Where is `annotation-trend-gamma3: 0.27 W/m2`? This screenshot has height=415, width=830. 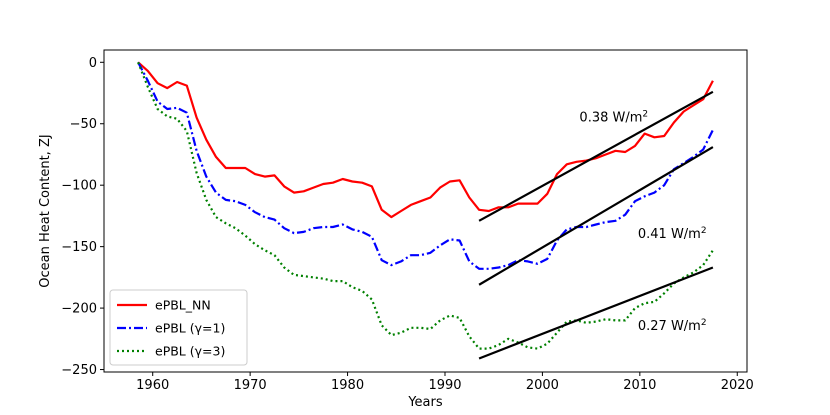
annotation-trend-gamma3: 0.27 W/m2 is located at coordinates (672, 326).